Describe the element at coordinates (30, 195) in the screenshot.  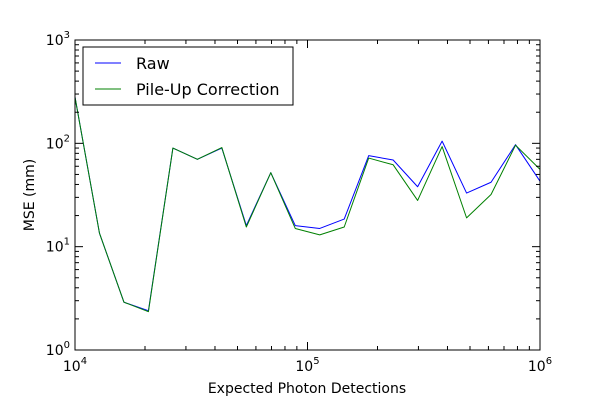
I see `y-axis-label: MSE (mm)` at that location.